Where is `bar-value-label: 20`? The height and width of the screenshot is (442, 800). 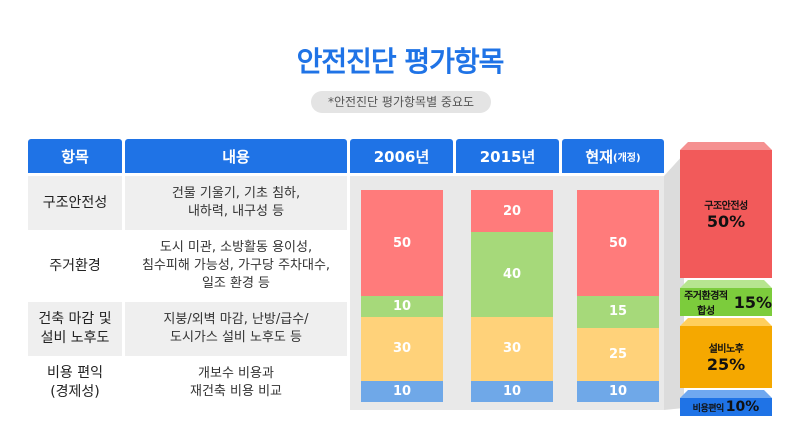
bar-value-label: 20 is located at coordinates (512, 211).